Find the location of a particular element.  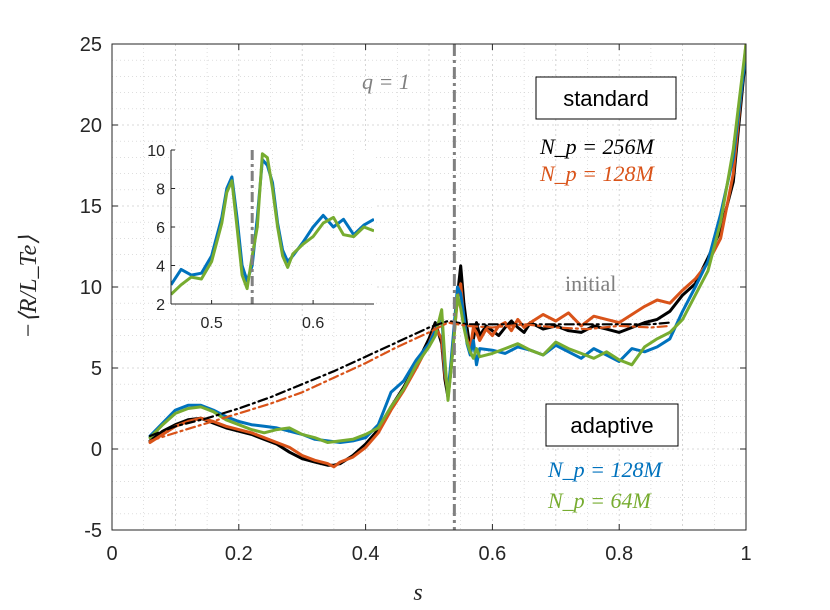

x-axis-label: s is located at coordinates (417, 593).